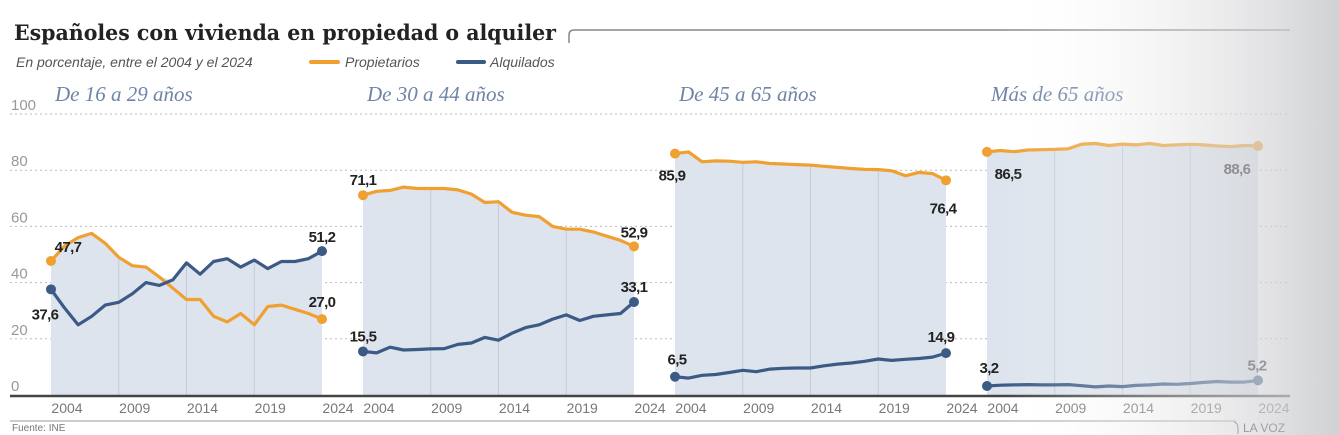 The height and width of the screenshot is (435, 1339). I want to click on data-label: 85,9, so click(672, 176).